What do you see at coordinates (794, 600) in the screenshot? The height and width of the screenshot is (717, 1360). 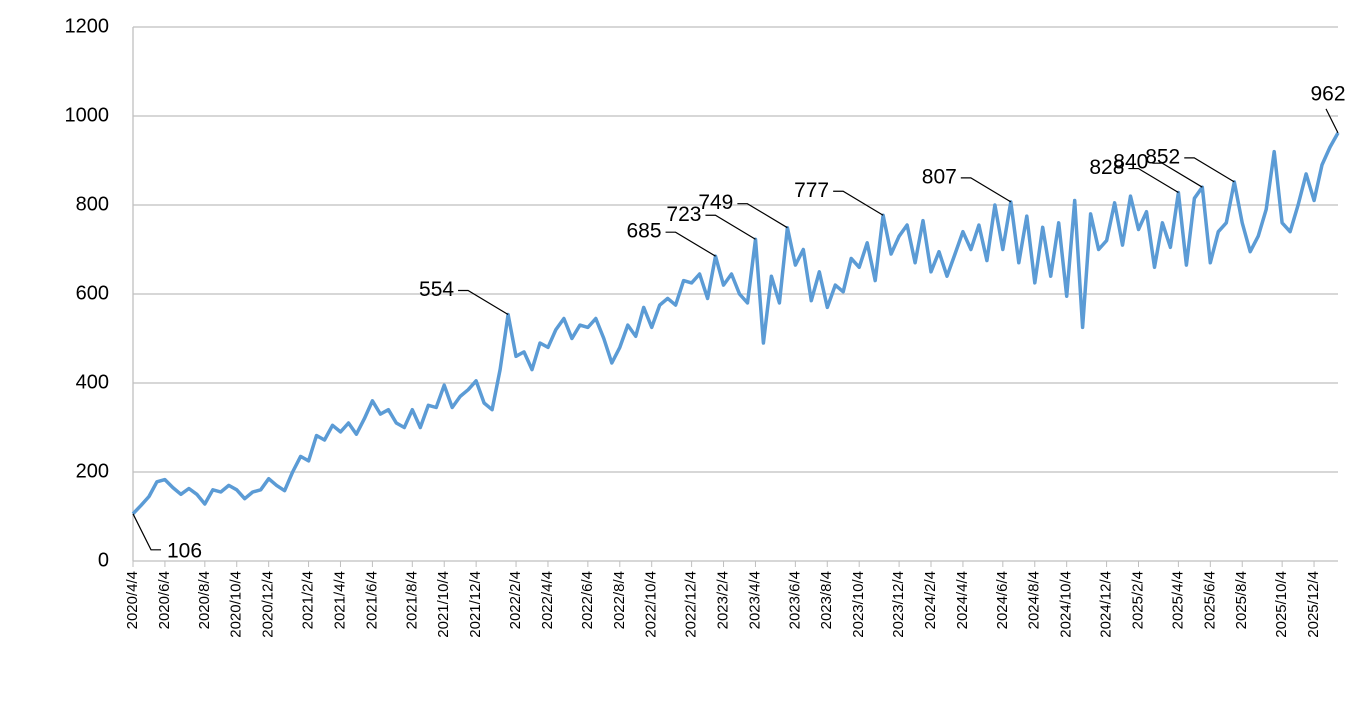 I see `x-tick-label: 2023/6/4` at bounding box center [794, 600].